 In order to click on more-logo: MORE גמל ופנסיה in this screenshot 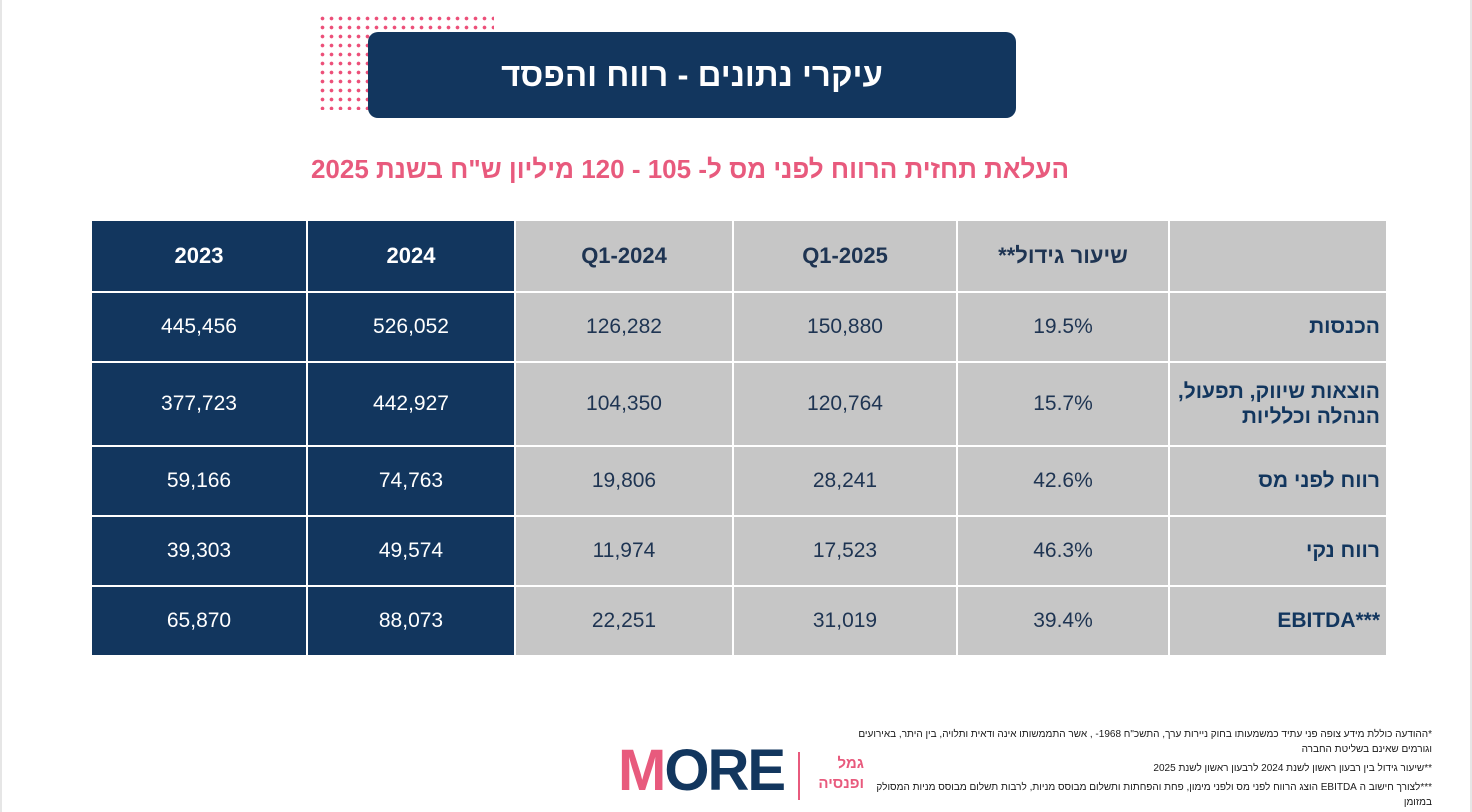, I will do `click(743, 771)`.